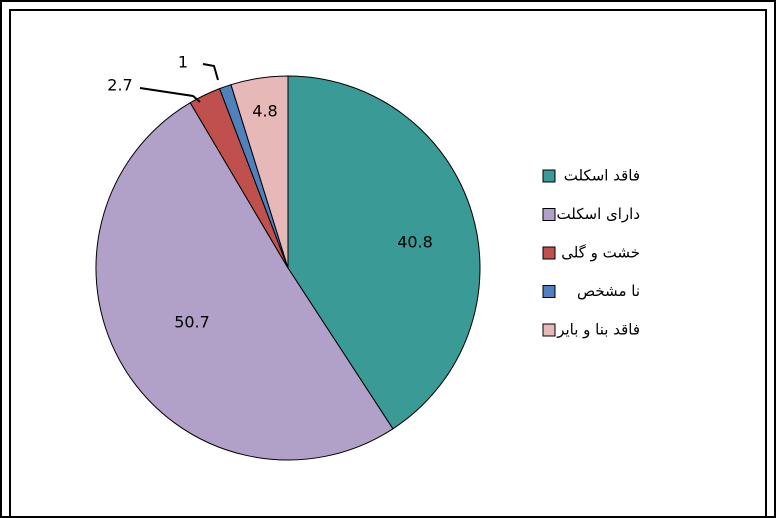 Image resolution: width=776 pixels, height=518 pixels. Describe the element at coordinates (192, 322) in the screenshot. I see `data-label: 50.7` at that location.